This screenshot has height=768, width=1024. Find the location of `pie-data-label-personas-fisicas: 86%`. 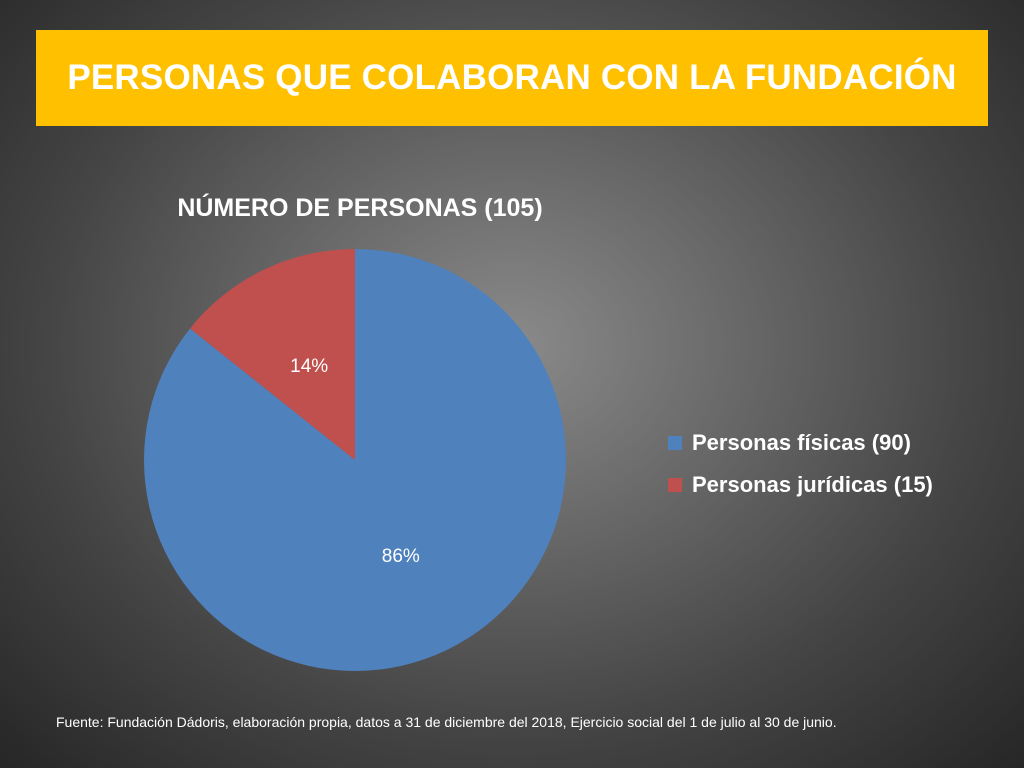

pie-data-label-personas-fisicas: 86% is located at coordinates (401, 556).